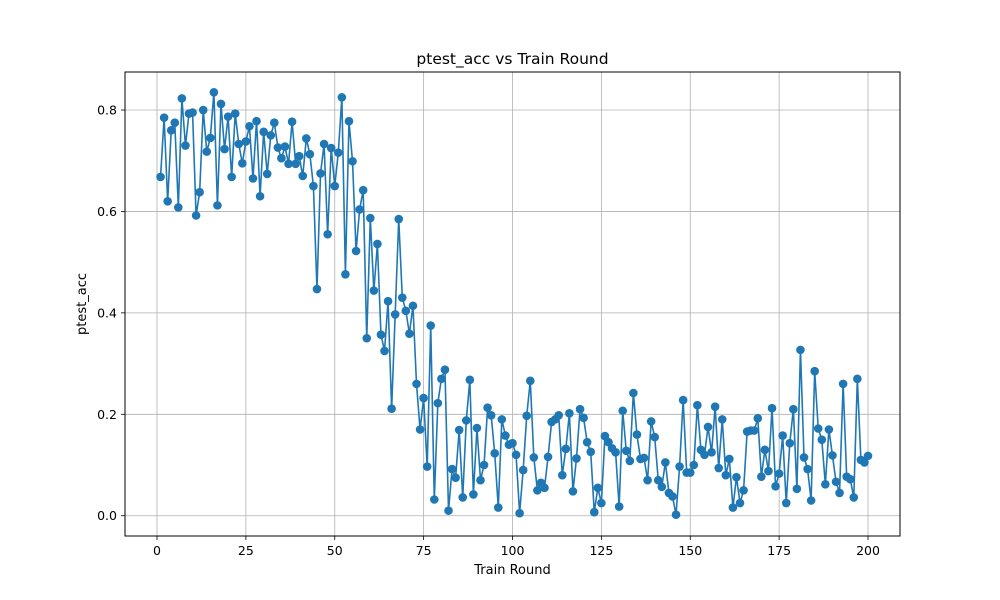 The width and height of the screenshot is (1000, 600). I want to click on y-tick-label: 0.2, so click(107, 414).